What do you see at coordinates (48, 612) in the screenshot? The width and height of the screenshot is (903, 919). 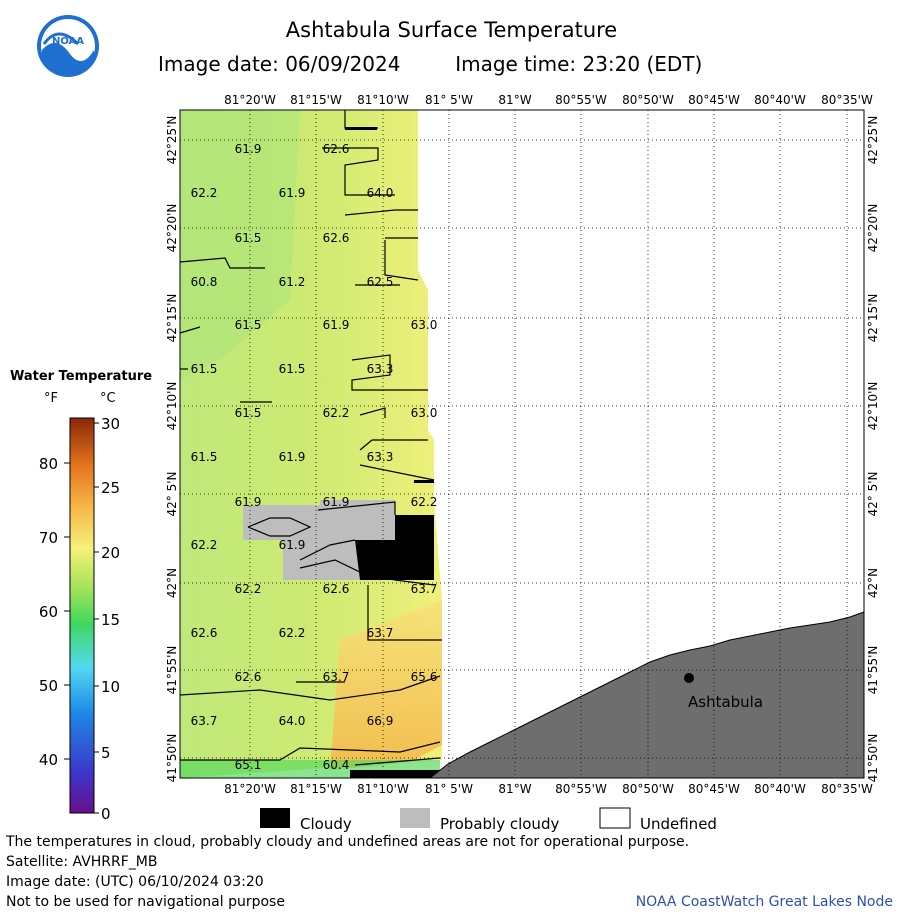 I see `colorbar-f-tick: 60` at bounding box center [48, 612].